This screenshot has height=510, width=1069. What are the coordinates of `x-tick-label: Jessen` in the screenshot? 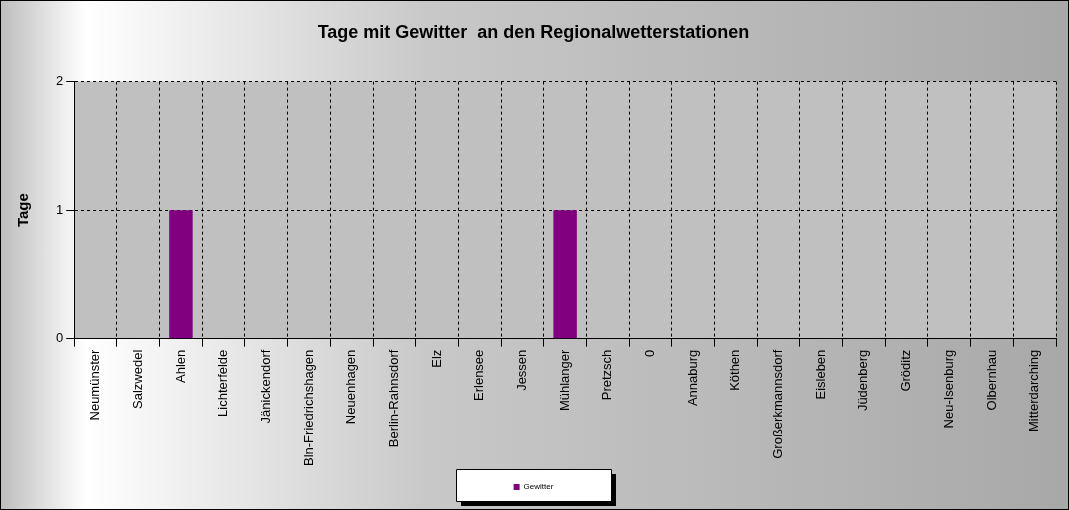 It's located at (522, 370).